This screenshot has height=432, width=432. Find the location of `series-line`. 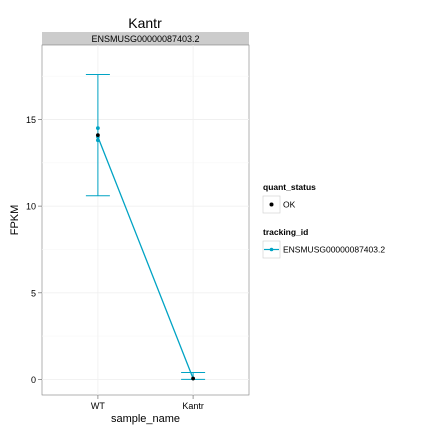

series-line is located at coordinates (145, 257).